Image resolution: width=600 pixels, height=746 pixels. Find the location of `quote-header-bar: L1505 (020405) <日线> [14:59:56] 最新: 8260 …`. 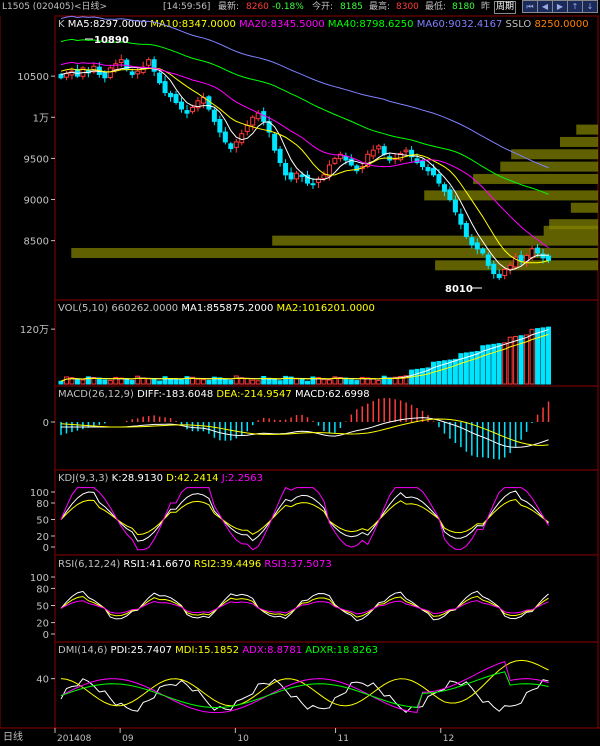

quote-header-bar: L1505 (020405) <日线> [14:59:56] 最新: 8260 … is located at coordinates (300, 7).